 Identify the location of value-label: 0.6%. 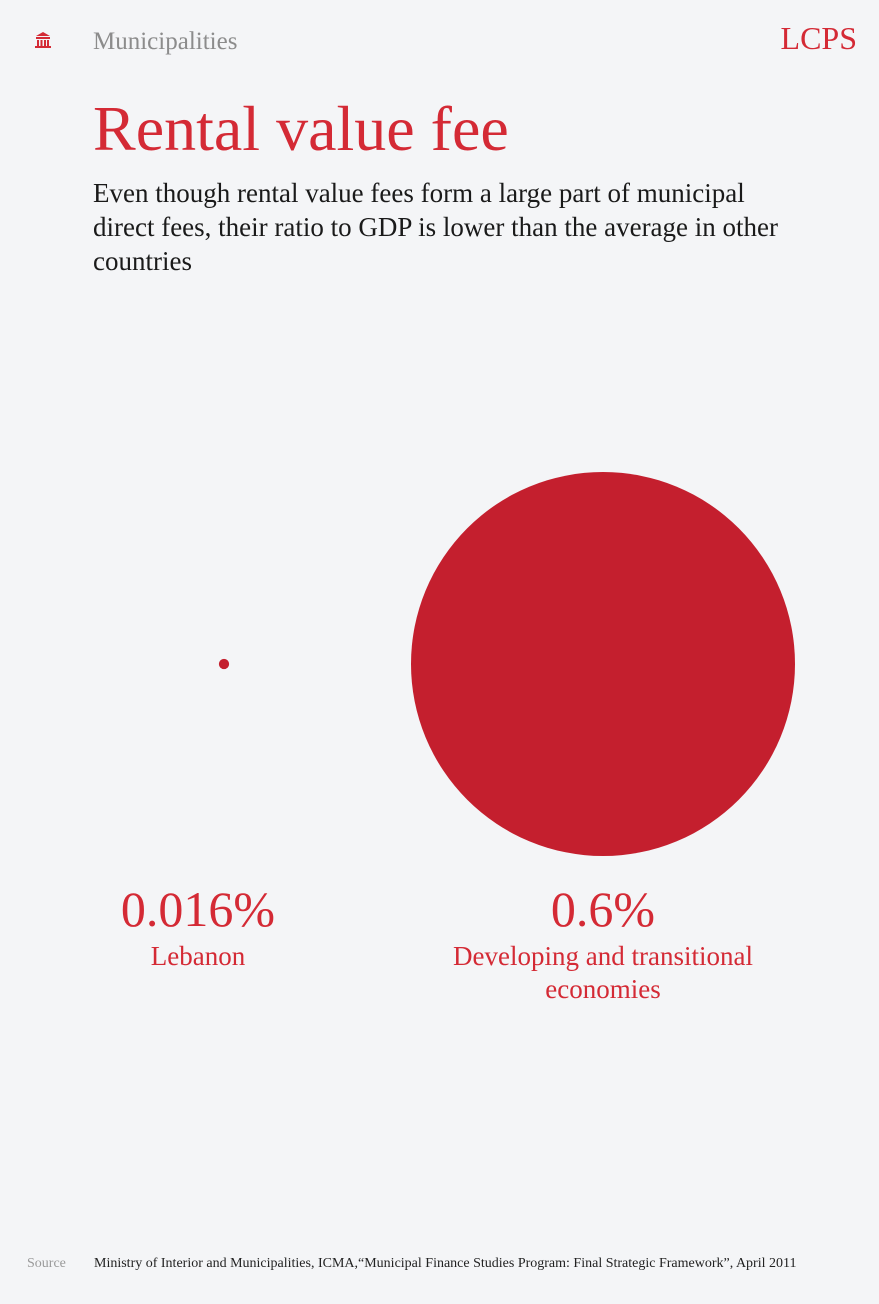
(603, 909).